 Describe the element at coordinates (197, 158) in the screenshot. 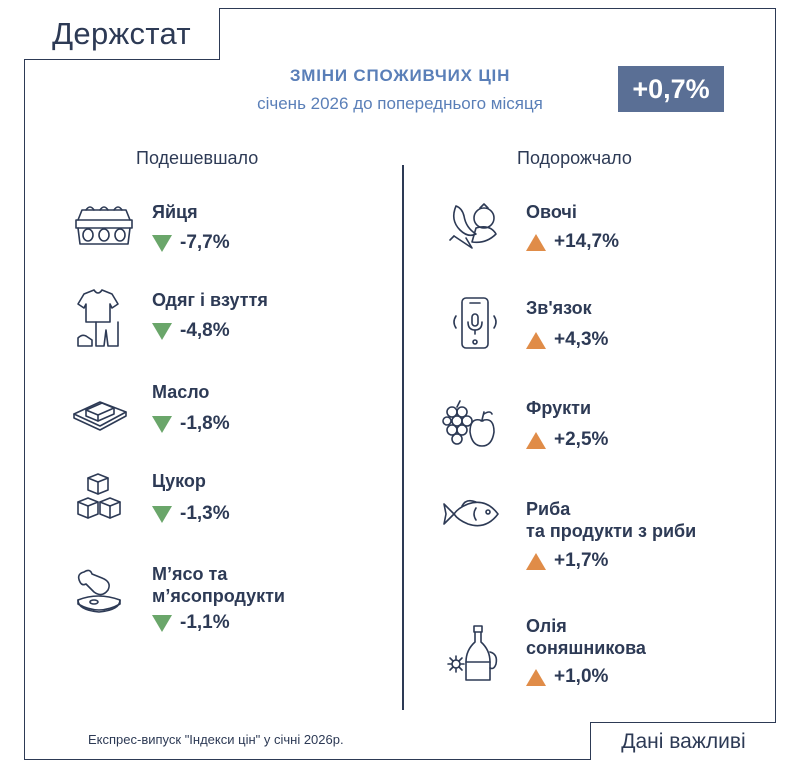

I see `cheaper-heading: Подешевшало` at that location.